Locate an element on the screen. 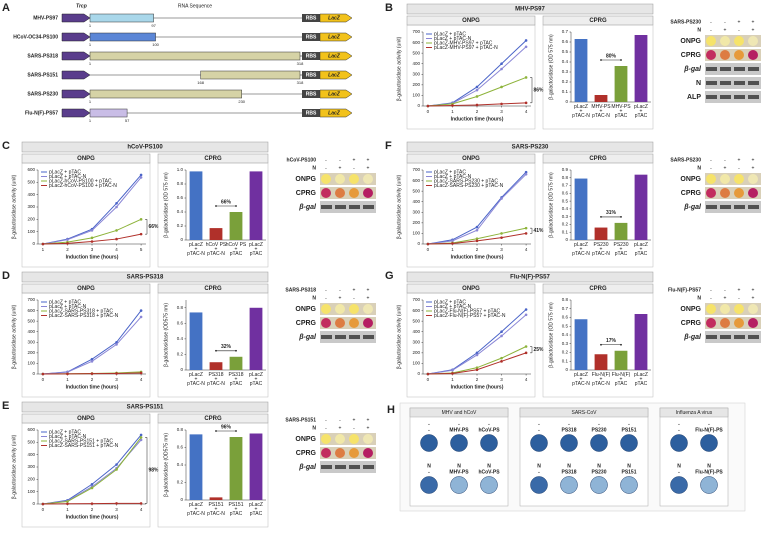  x-tick-label: Flu-N(F) + pTAC-N is located at coordinates (601, 379).